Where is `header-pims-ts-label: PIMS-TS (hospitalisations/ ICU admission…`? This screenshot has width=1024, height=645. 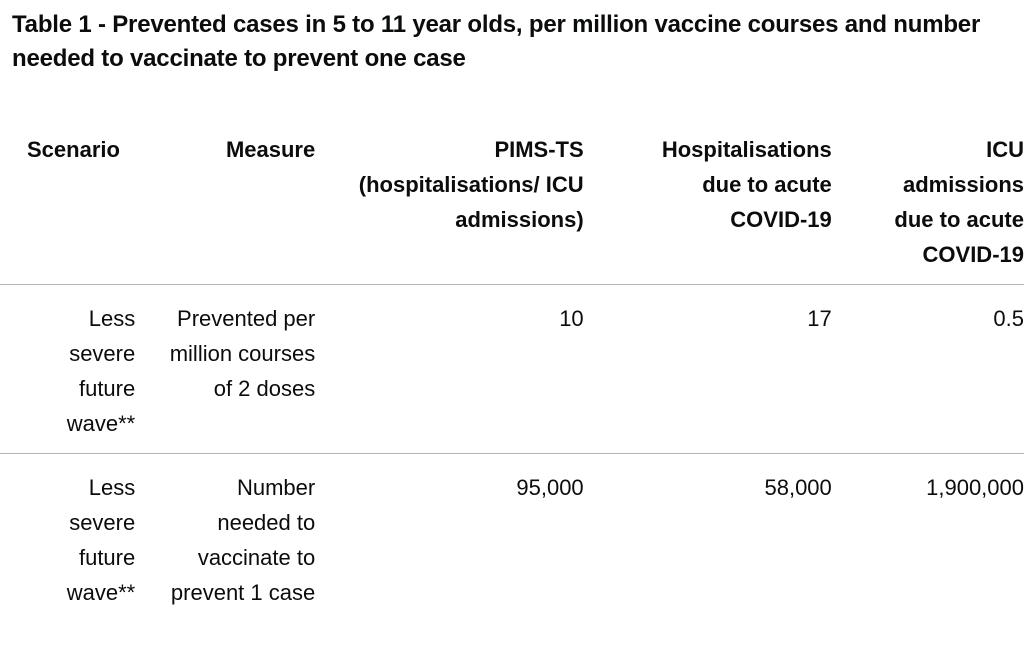 header-pims-ts-label: PIMS-TS (hospitalisations/ ICU admission… is located at coordinates (471, 184).